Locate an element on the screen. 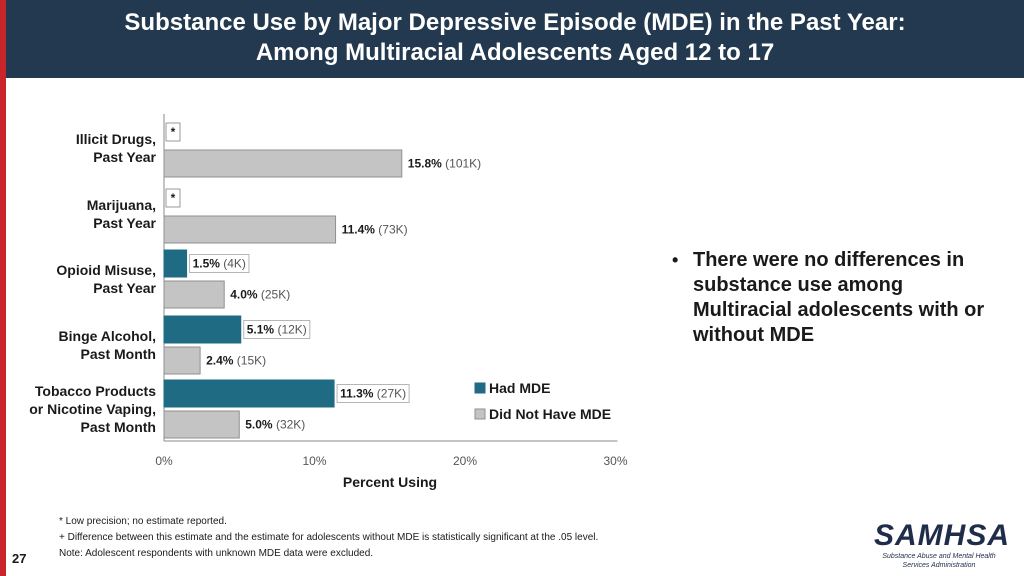 This screenshot has width=1024, height=576. data-label-count: (101K) is located at coordinates (461, 164).